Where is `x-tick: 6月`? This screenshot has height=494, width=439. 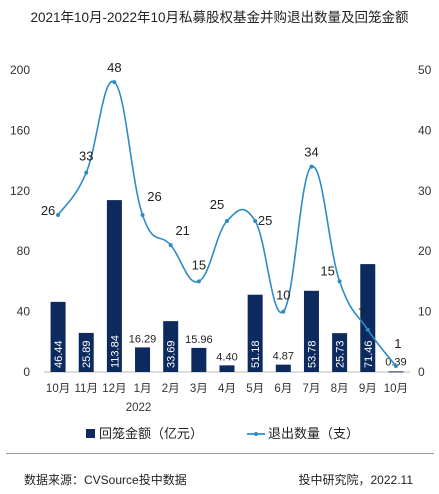 x-tick: 6月 is located at coordinates (283, 389).